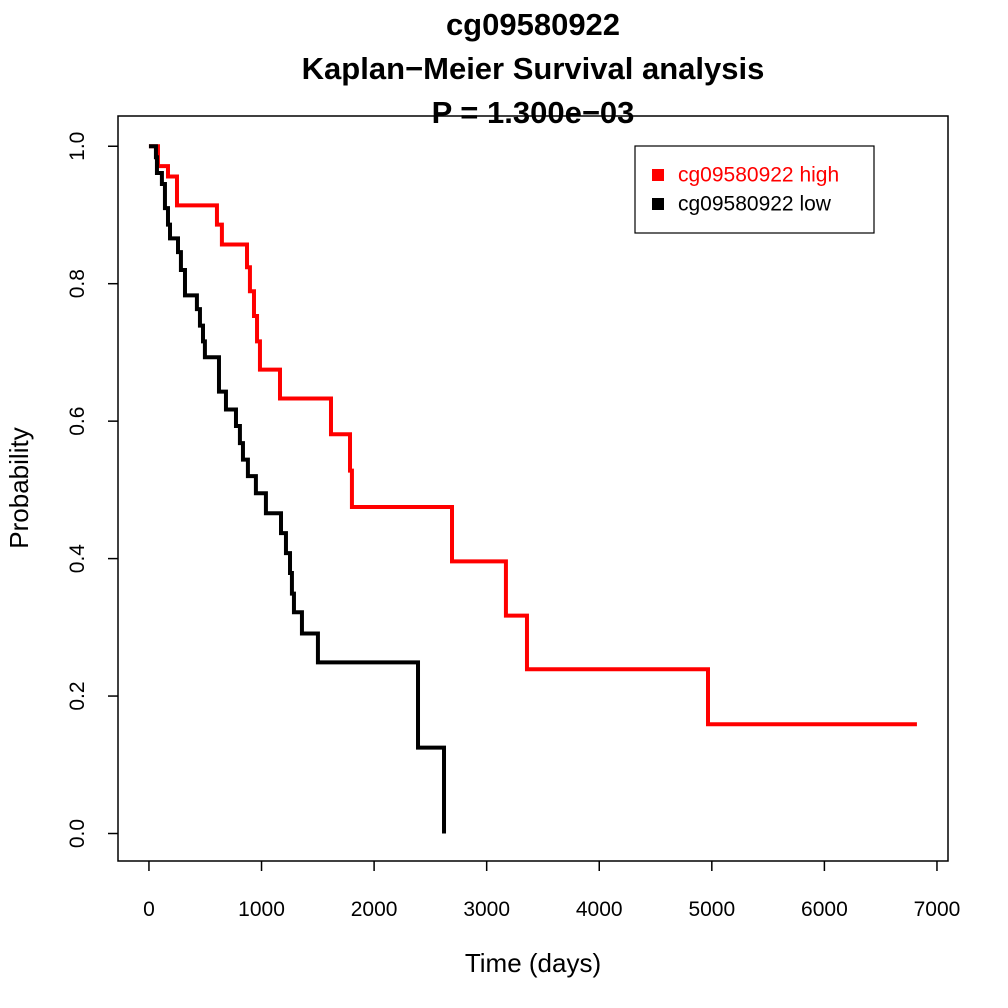  What do you see at coordinates (754, 189) in the screenshot?
I see `legend-box` at bounding box center [754, 189].